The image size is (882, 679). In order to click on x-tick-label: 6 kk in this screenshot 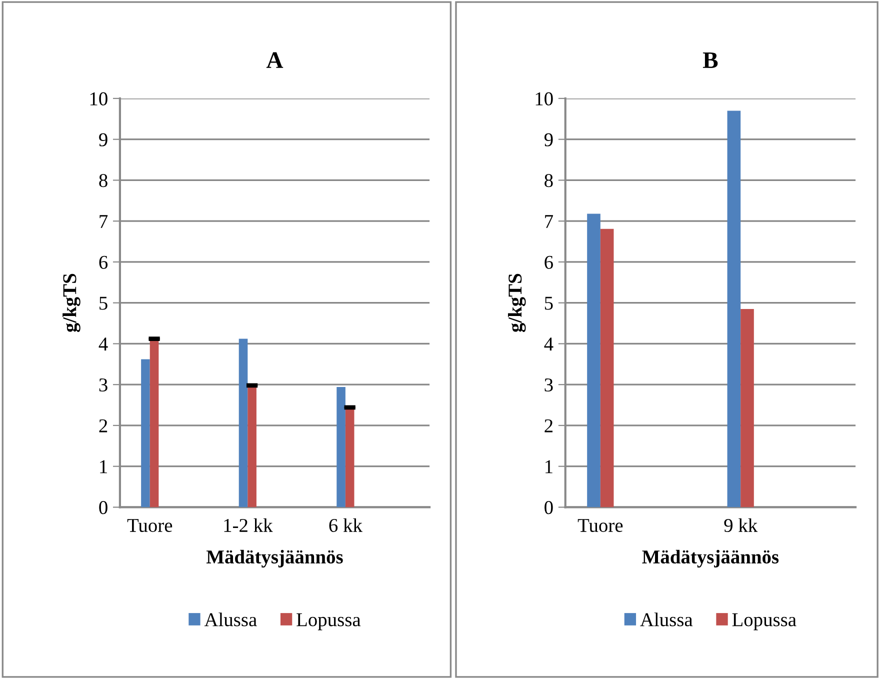, I will do `click(345, 525)`.